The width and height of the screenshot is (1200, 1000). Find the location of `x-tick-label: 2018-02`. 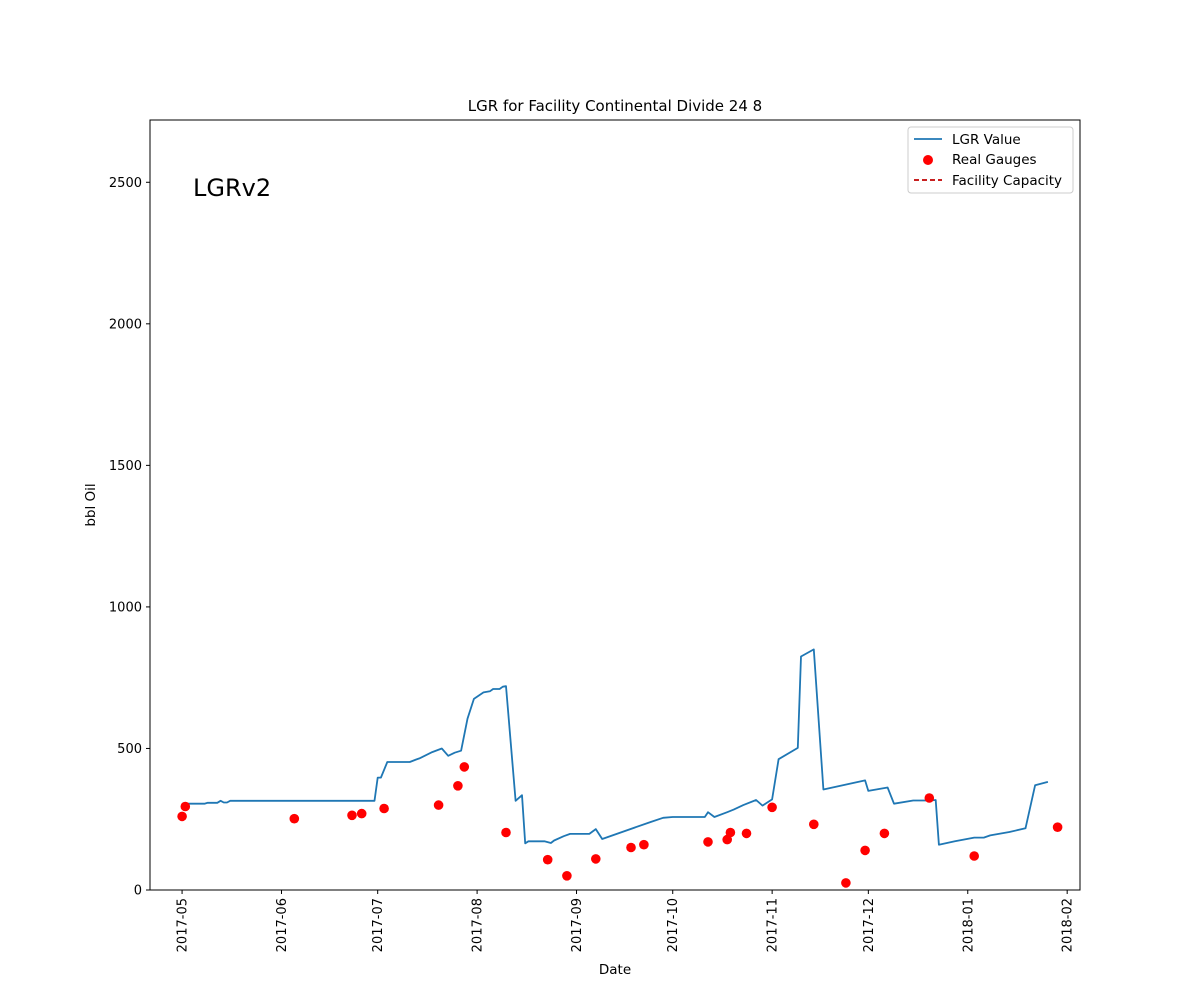

x-tick-label: 2018-02 is located at coordinates (1068, 925).